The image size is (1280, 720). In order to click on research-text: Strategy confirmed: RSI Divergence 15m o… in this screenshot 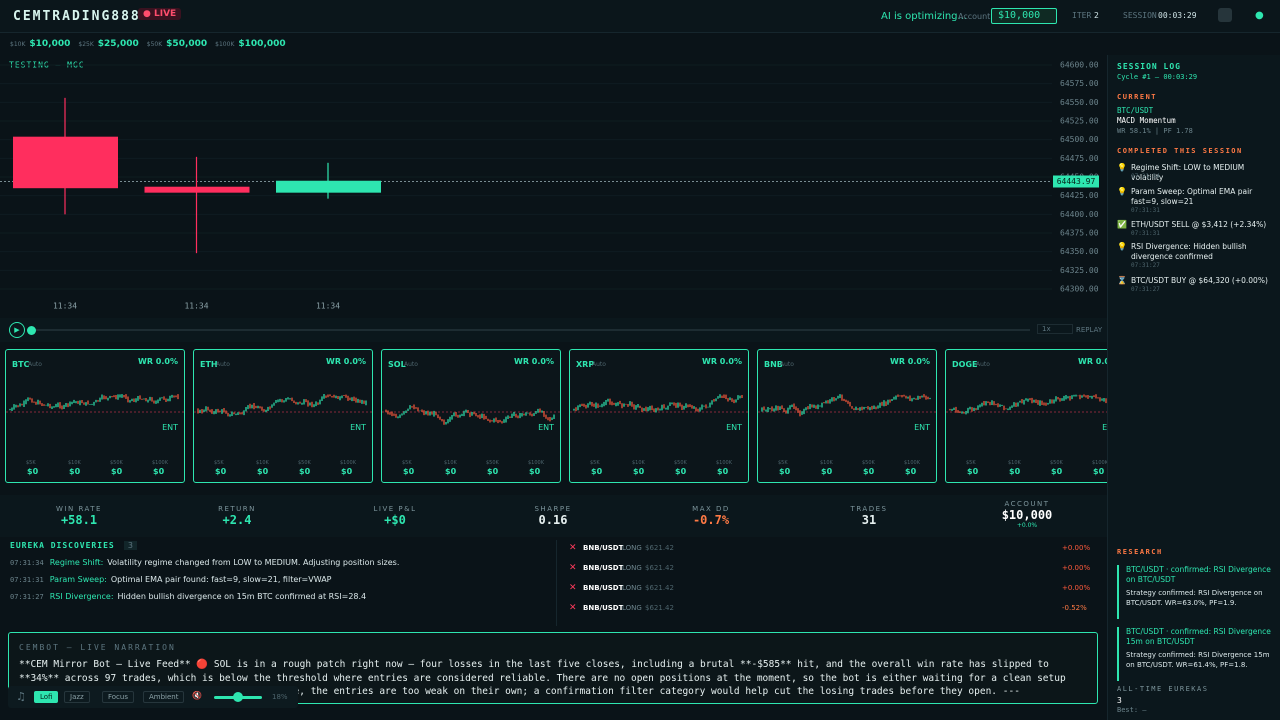, I will do `click(1198, 660)`.